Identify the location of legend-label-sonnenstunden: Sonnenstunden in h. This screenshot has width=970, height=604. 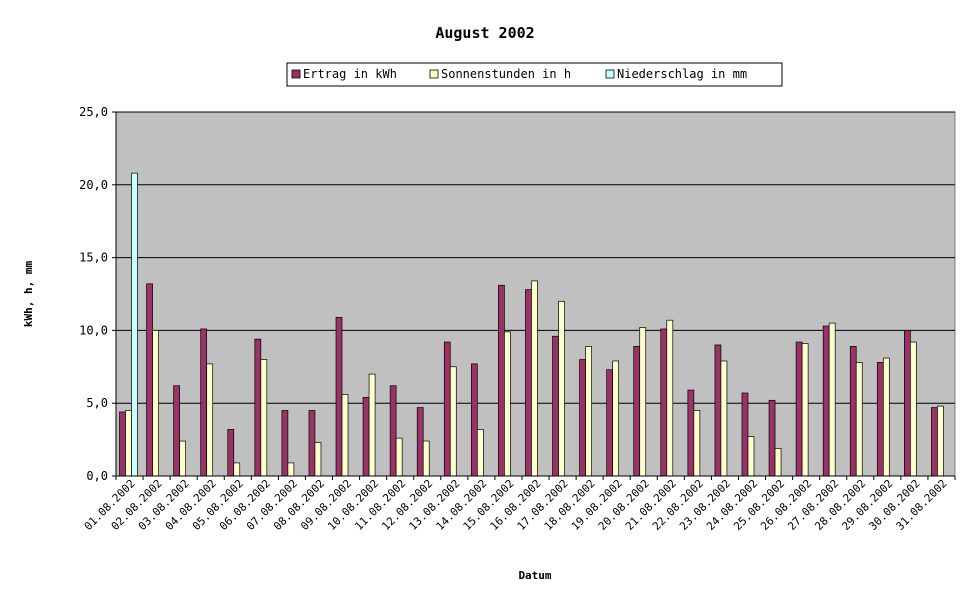
(506, 74).